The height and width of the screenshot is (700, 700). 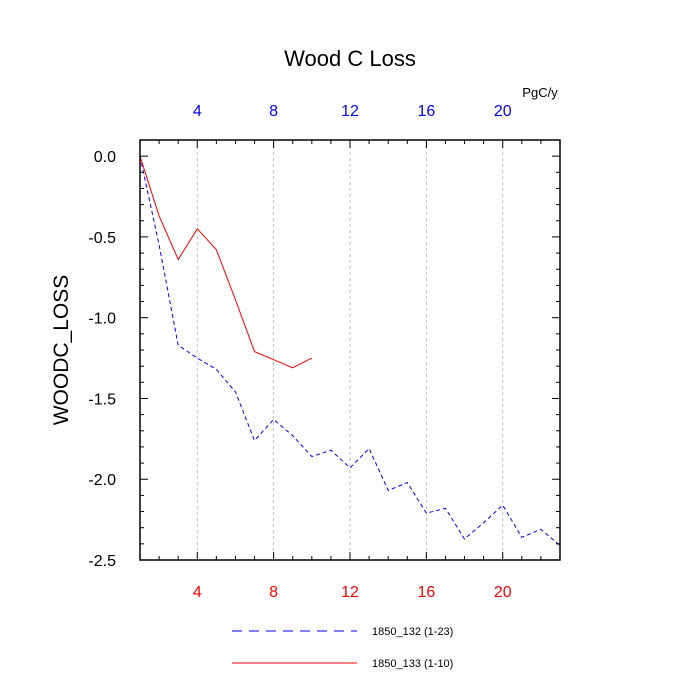 I want to click on x-tick-label-top: 16, so click(x=426, y=111).